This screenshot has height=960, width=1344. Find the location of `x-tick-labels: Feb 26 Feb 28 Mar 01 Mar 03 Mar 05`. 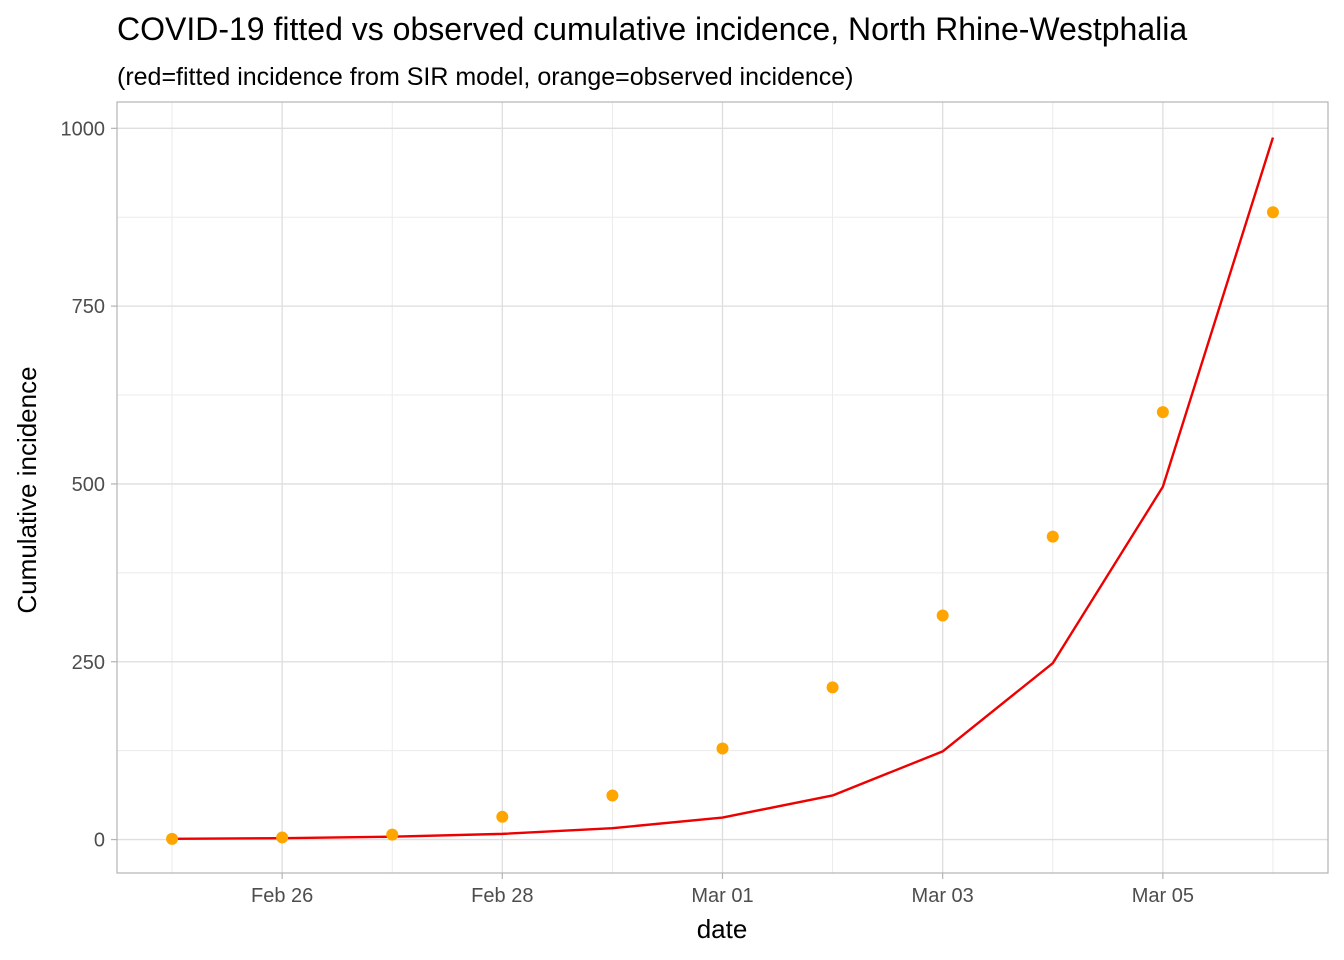

x-tick-labels: Feb 26 Feb 28 Mar 01 Mar 03 Mar 05 is located at coordinates (722, 896).